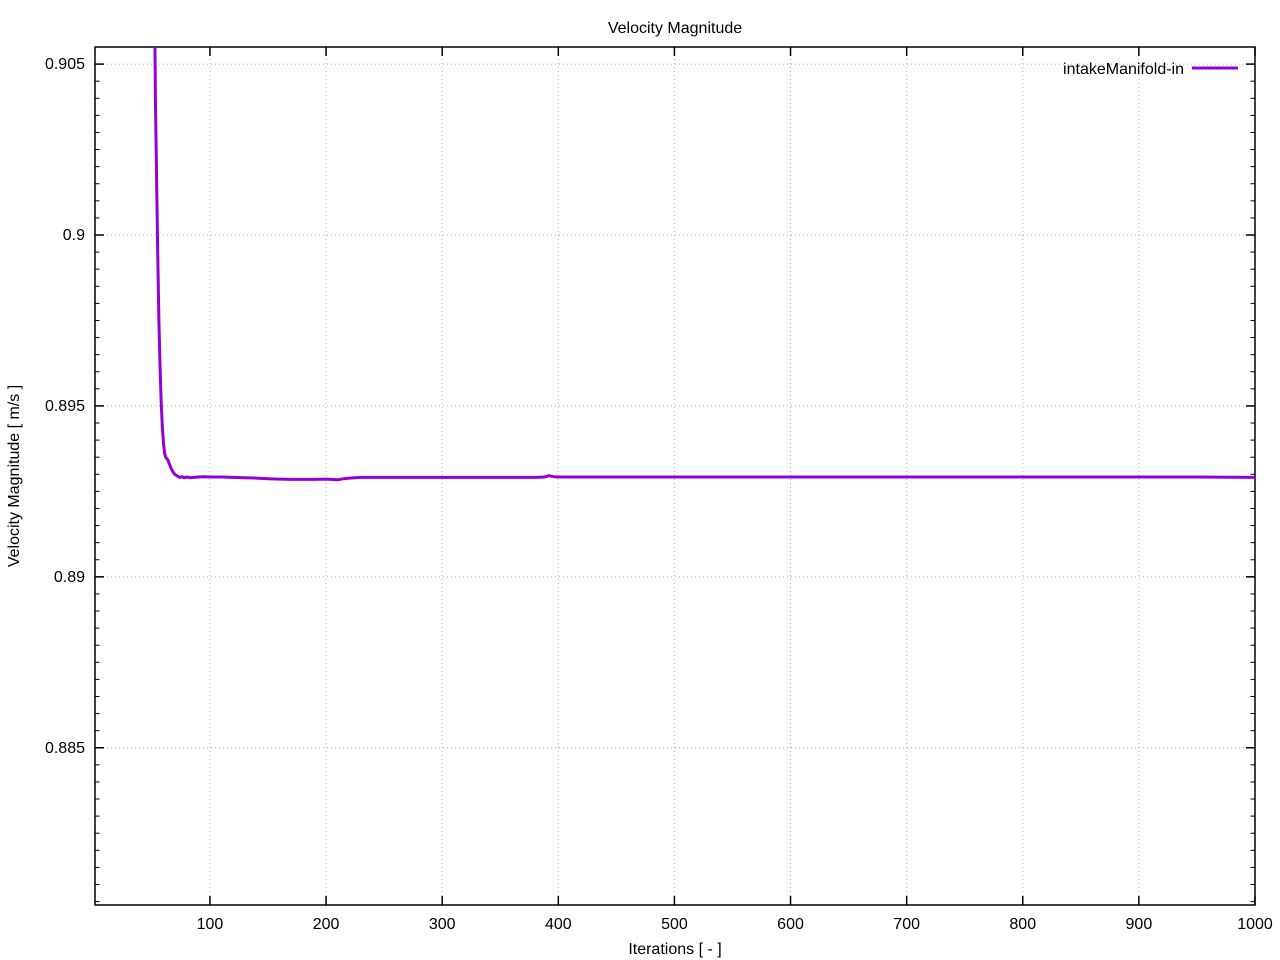 Image resolution: width=1280 pixels, height=960 pixels. What do you see at coordinates (1139, 924) in the screenshot?
I see `x-tick-label: 900` at bounding box center [1139, 924].